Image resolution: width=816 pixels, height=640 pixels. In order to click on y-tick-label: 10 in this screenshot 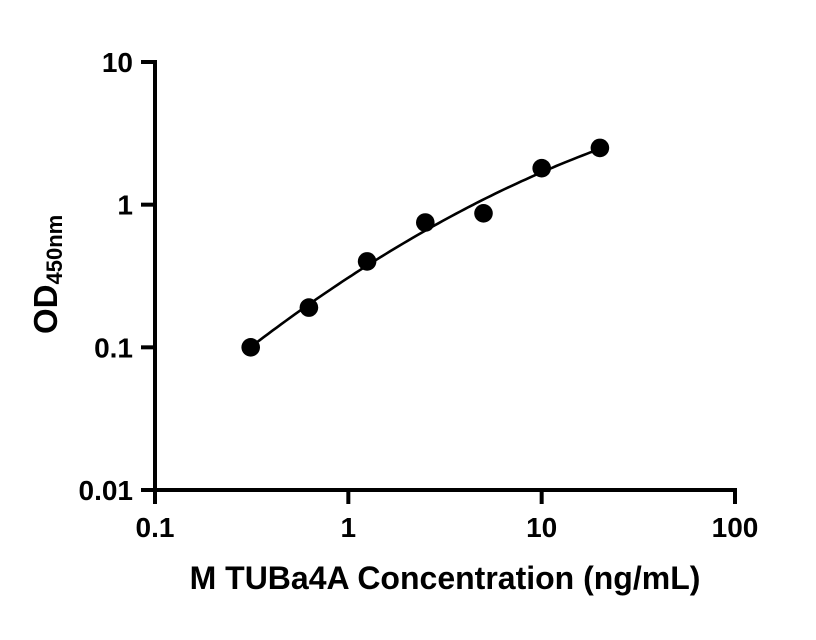, I will do `click(117, 62)`.